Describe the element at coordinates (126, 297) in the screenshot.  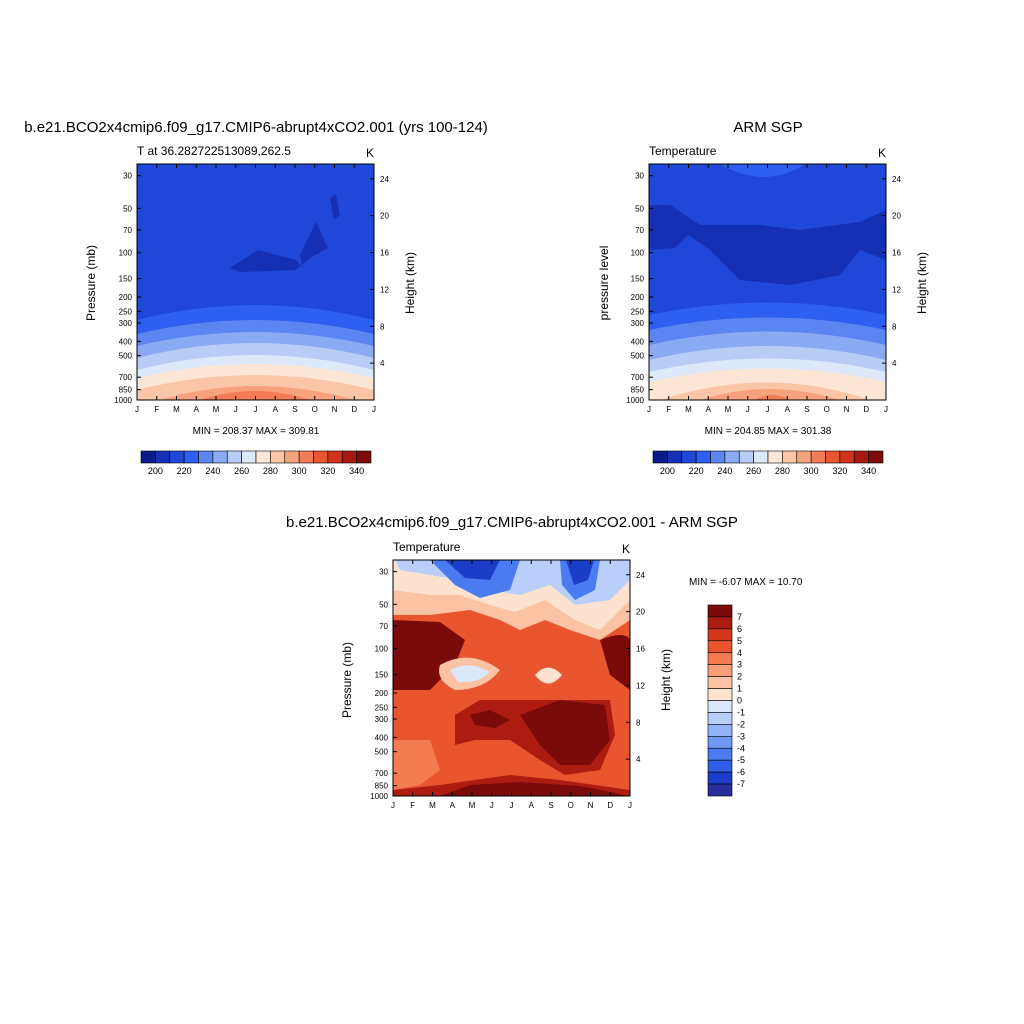
I see `y-tick-label: 200` at that location.